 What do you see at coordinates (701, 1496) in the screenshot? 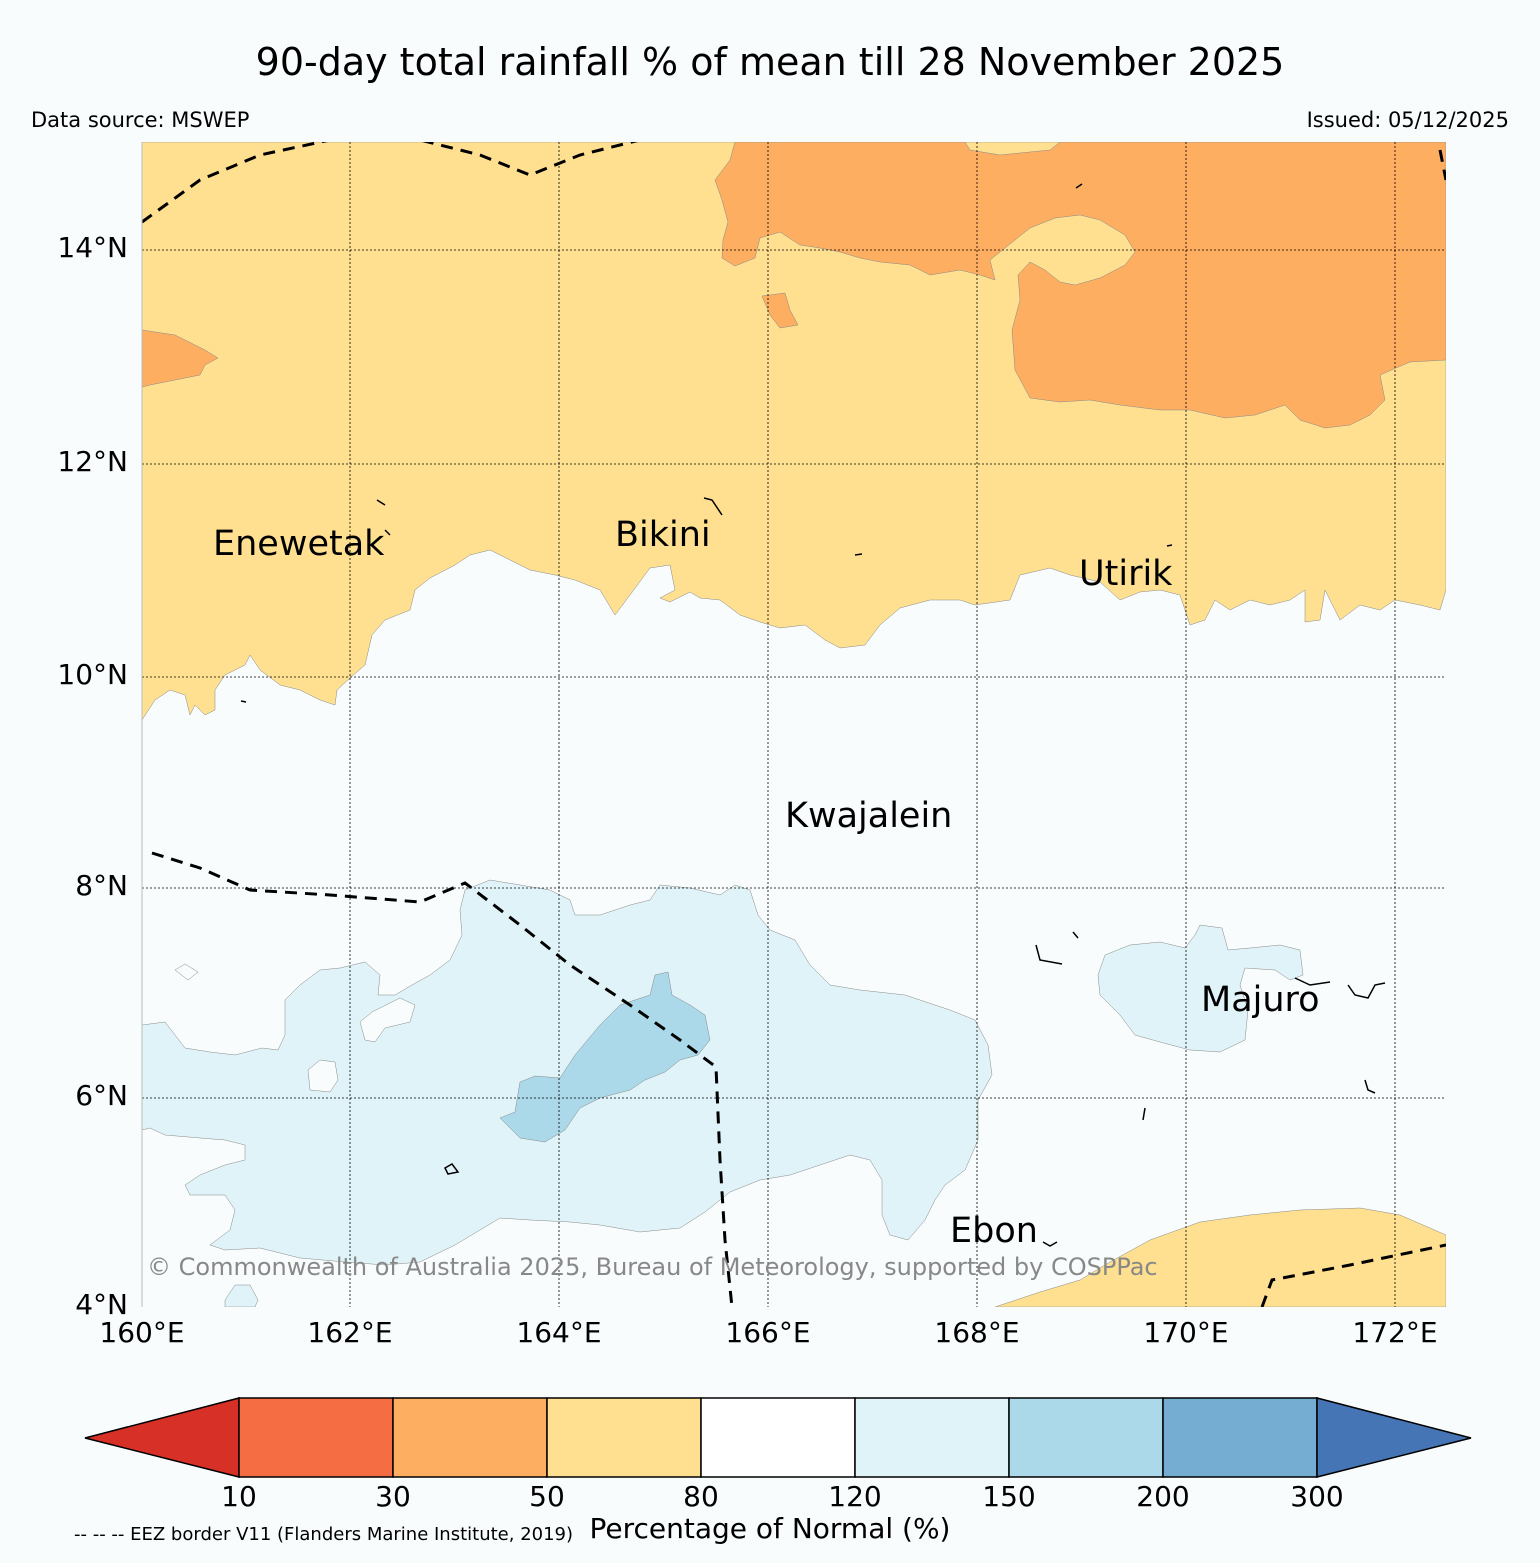
I see `colorbar-tick-80: 80` at bounding box center [701, 1496].